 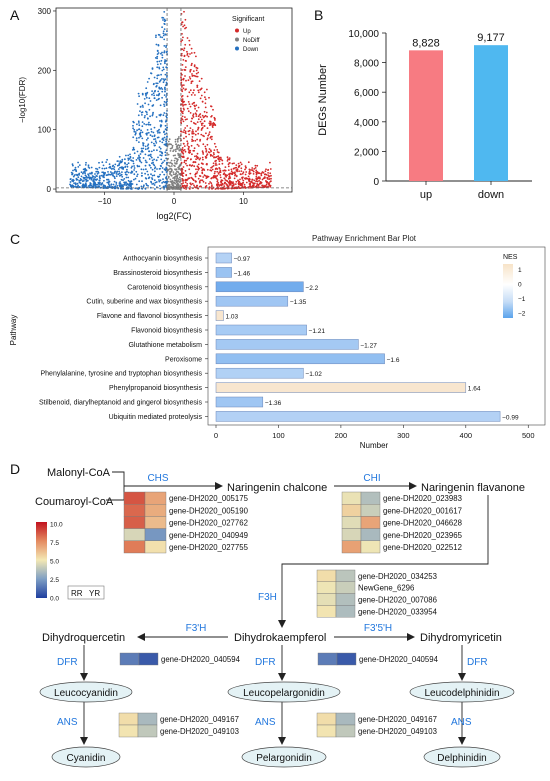 What do you see at coordinates (273, 403) in the screenshot?
I see `pathway-nes-label: −1.36` at bounding box center [273, 403].